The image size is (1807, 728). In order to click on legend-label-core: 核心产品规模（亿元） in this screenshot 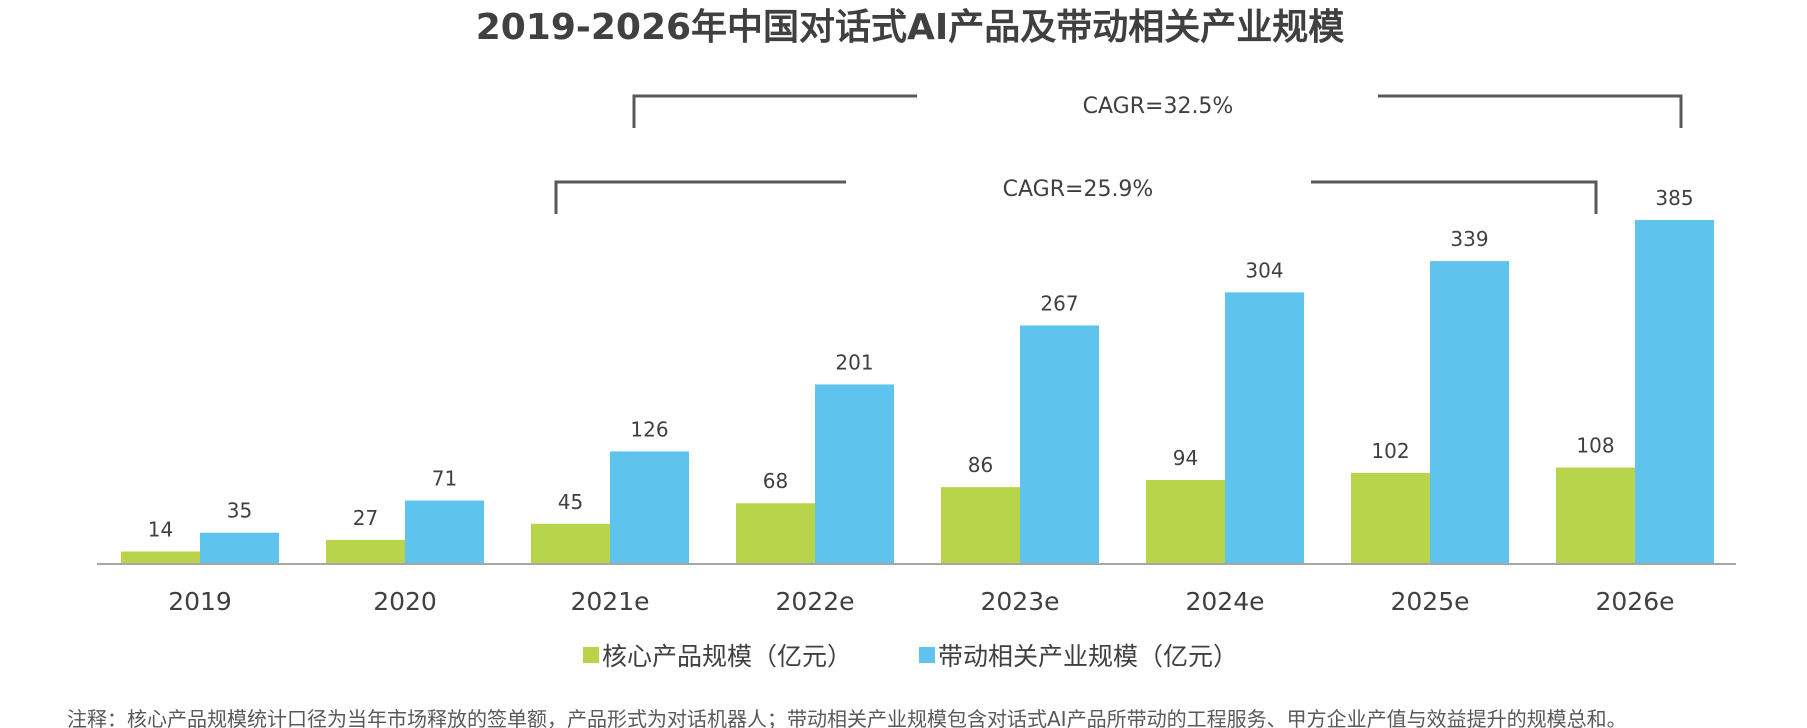, I will do `click(727, 656)`.